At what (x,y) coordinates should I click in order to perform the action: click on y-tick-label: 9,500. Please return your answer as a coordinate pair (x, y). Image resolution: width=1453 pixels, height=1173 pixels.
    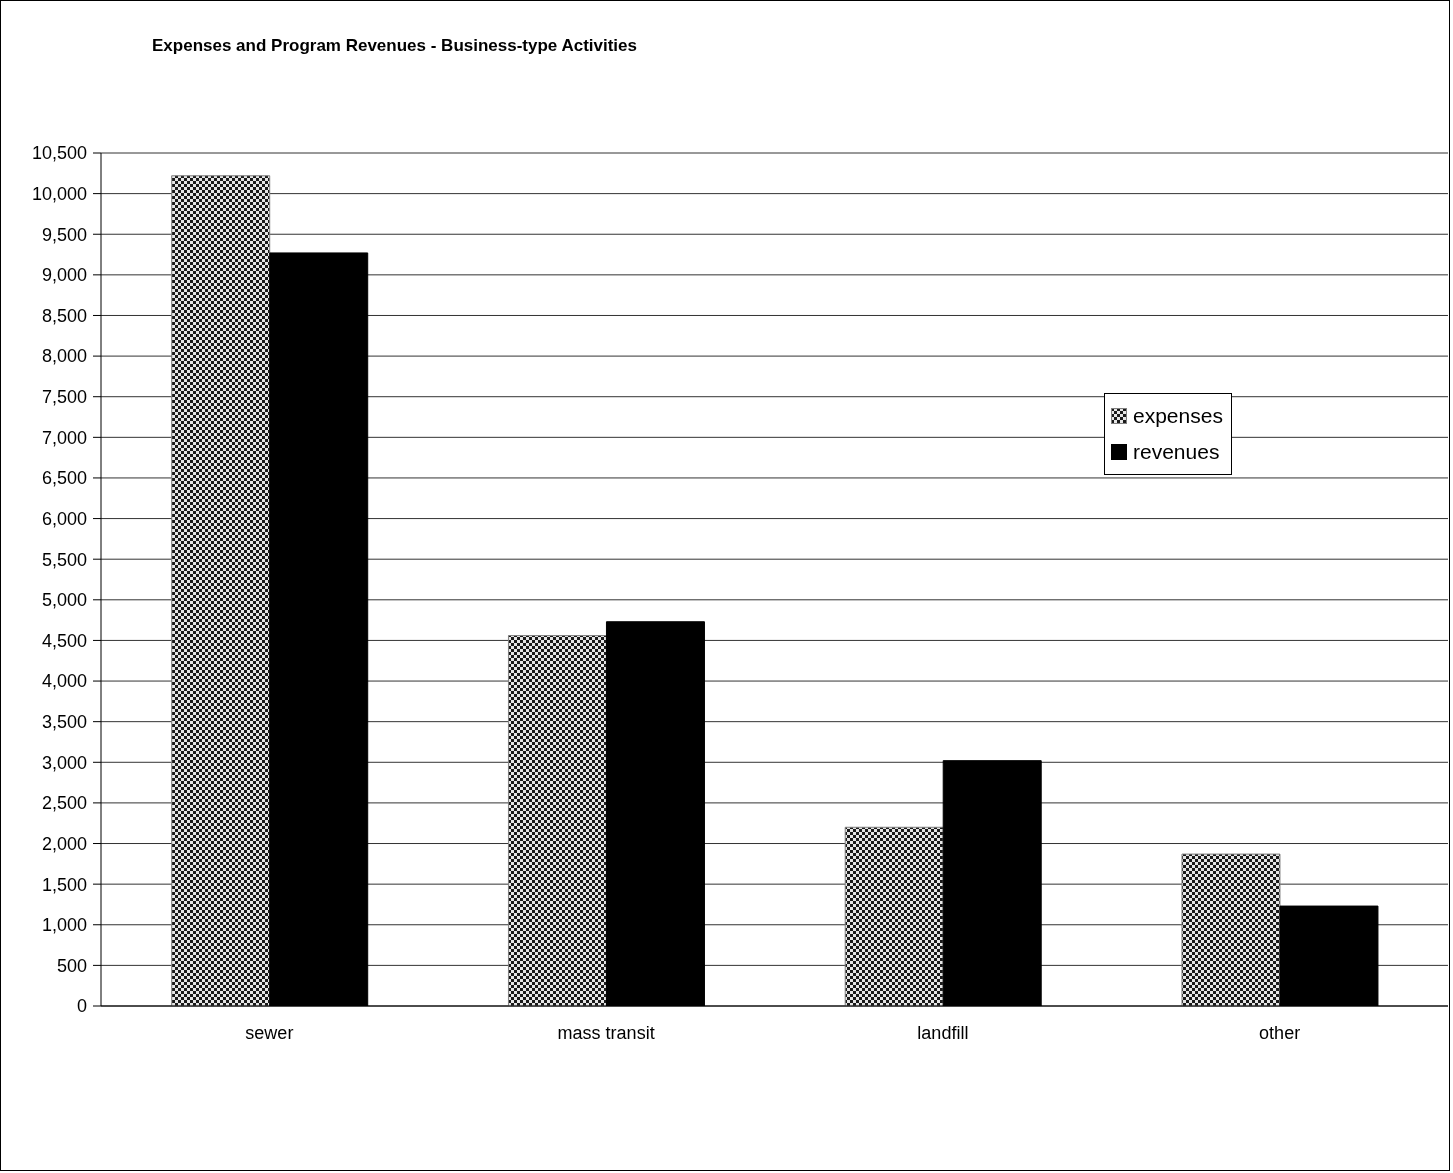
    Looking at the image, I should click on (64, 234).